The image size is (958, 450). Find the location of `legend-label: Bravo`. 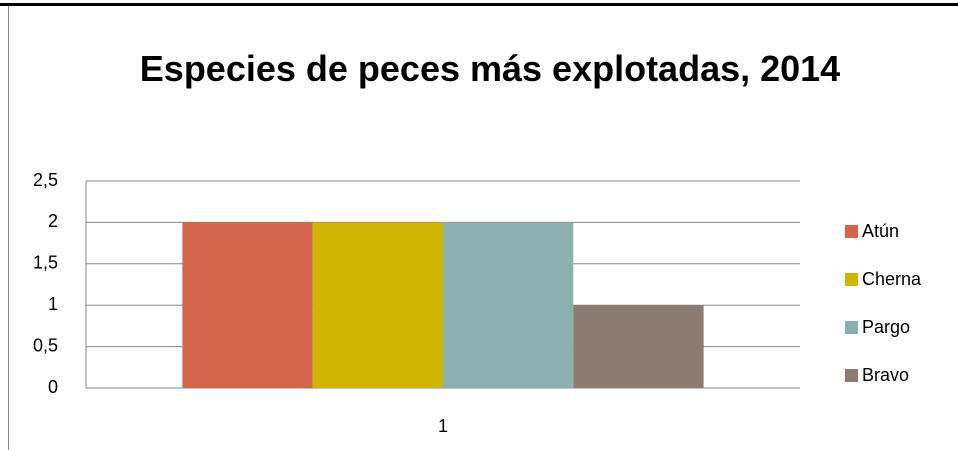

legend-label: Bravo is located at coordinates (885, 375).